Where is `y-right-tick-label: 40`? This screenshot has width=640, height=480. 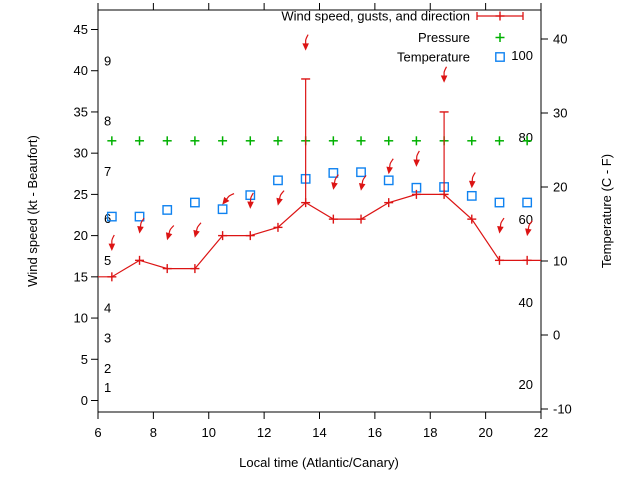
y-right-tick-label: 40 is located at coordinates (560, 39).